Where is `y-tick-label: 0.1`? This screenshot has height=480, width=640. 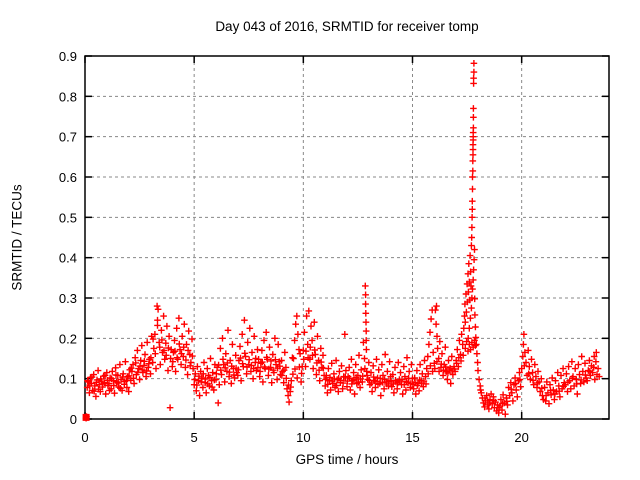
y-tick-label: 0.1 is located at coordinates (68, 379).